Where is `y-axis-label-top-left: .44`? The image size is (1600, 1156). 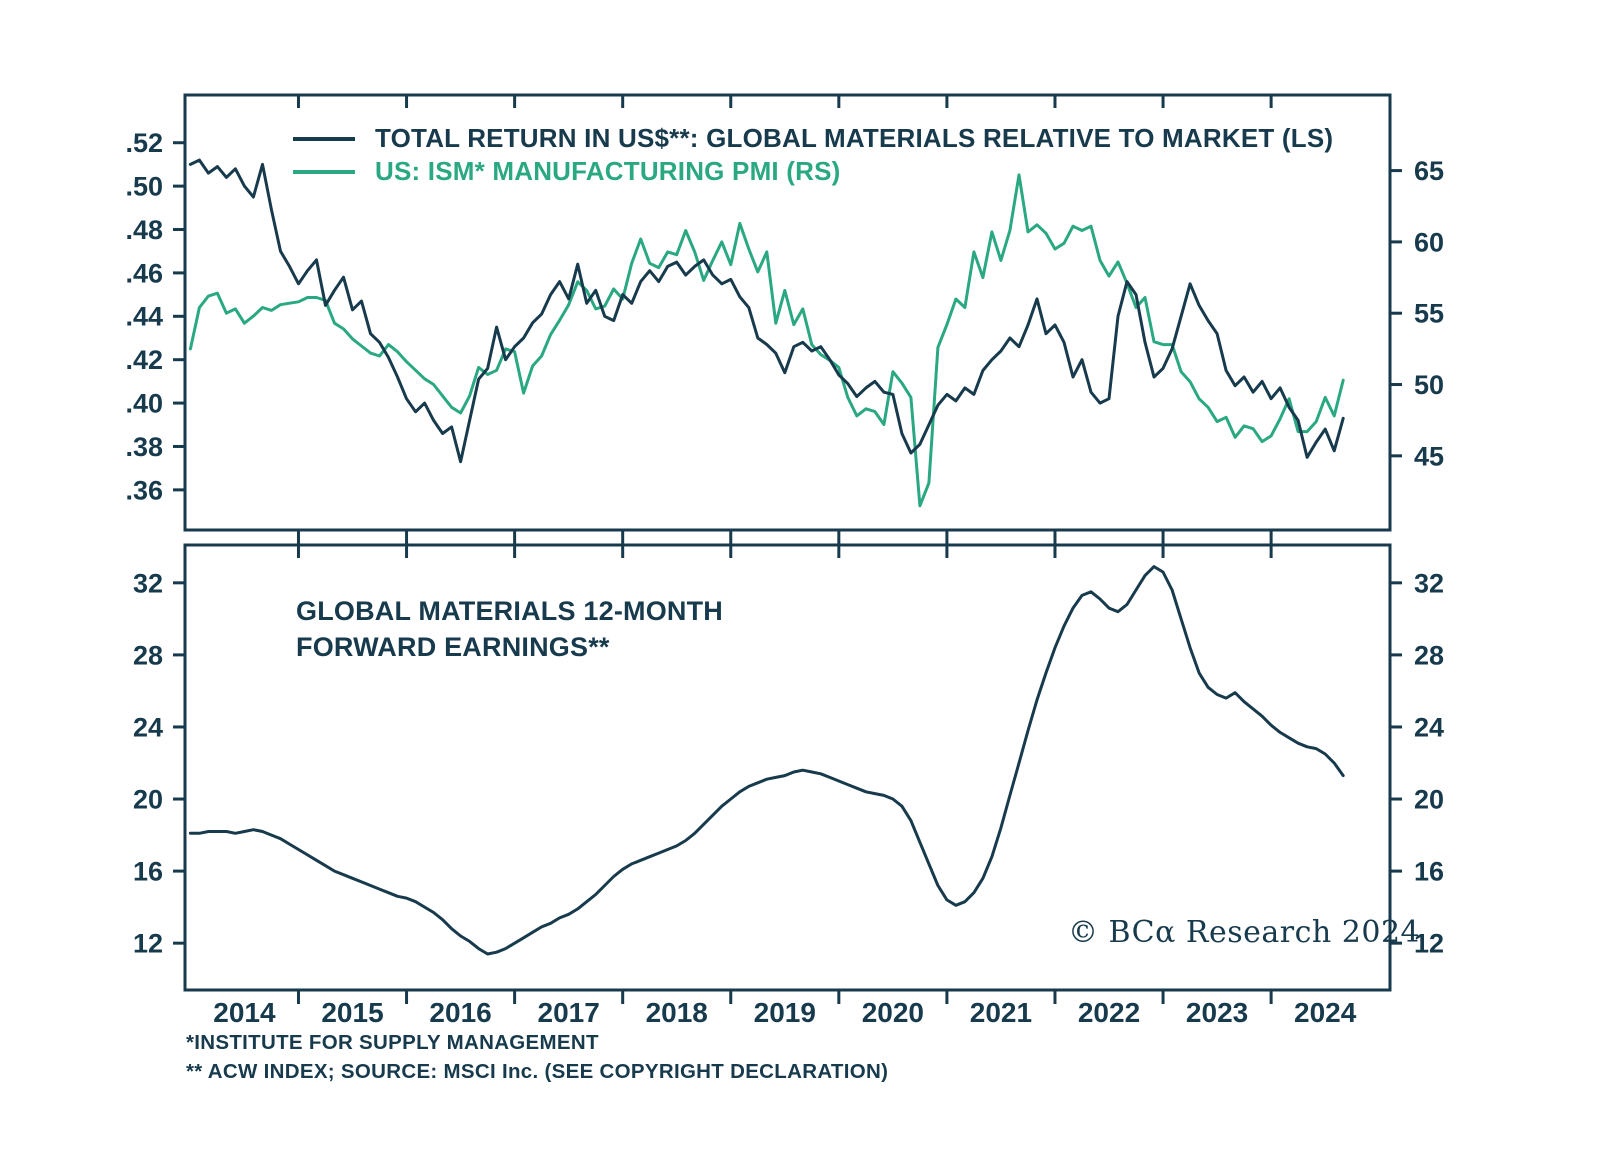 y-axis-label-top-left: .44 is located at coordinates (144, 317).